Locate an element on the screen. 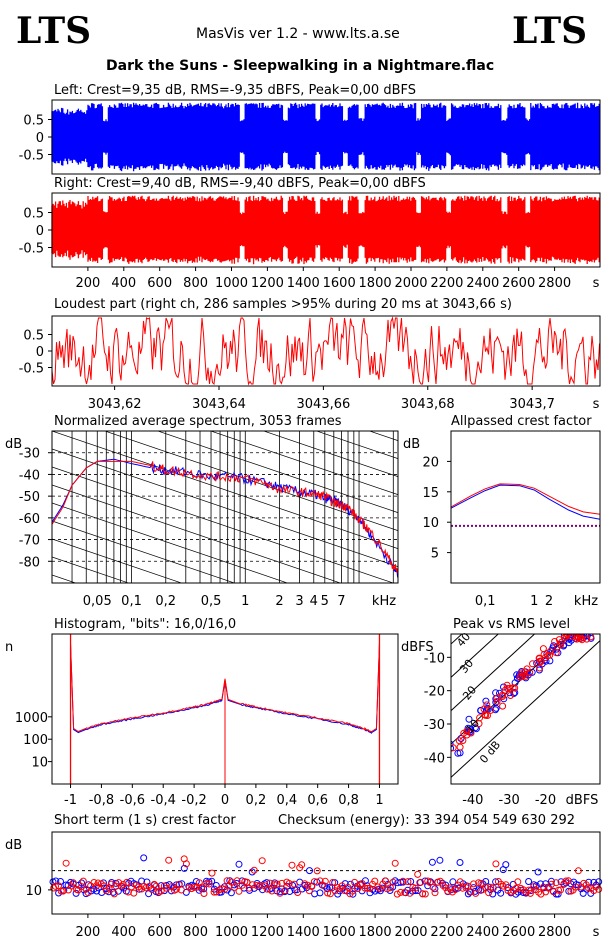  crest-right-line is located at coordinates (525, 499).